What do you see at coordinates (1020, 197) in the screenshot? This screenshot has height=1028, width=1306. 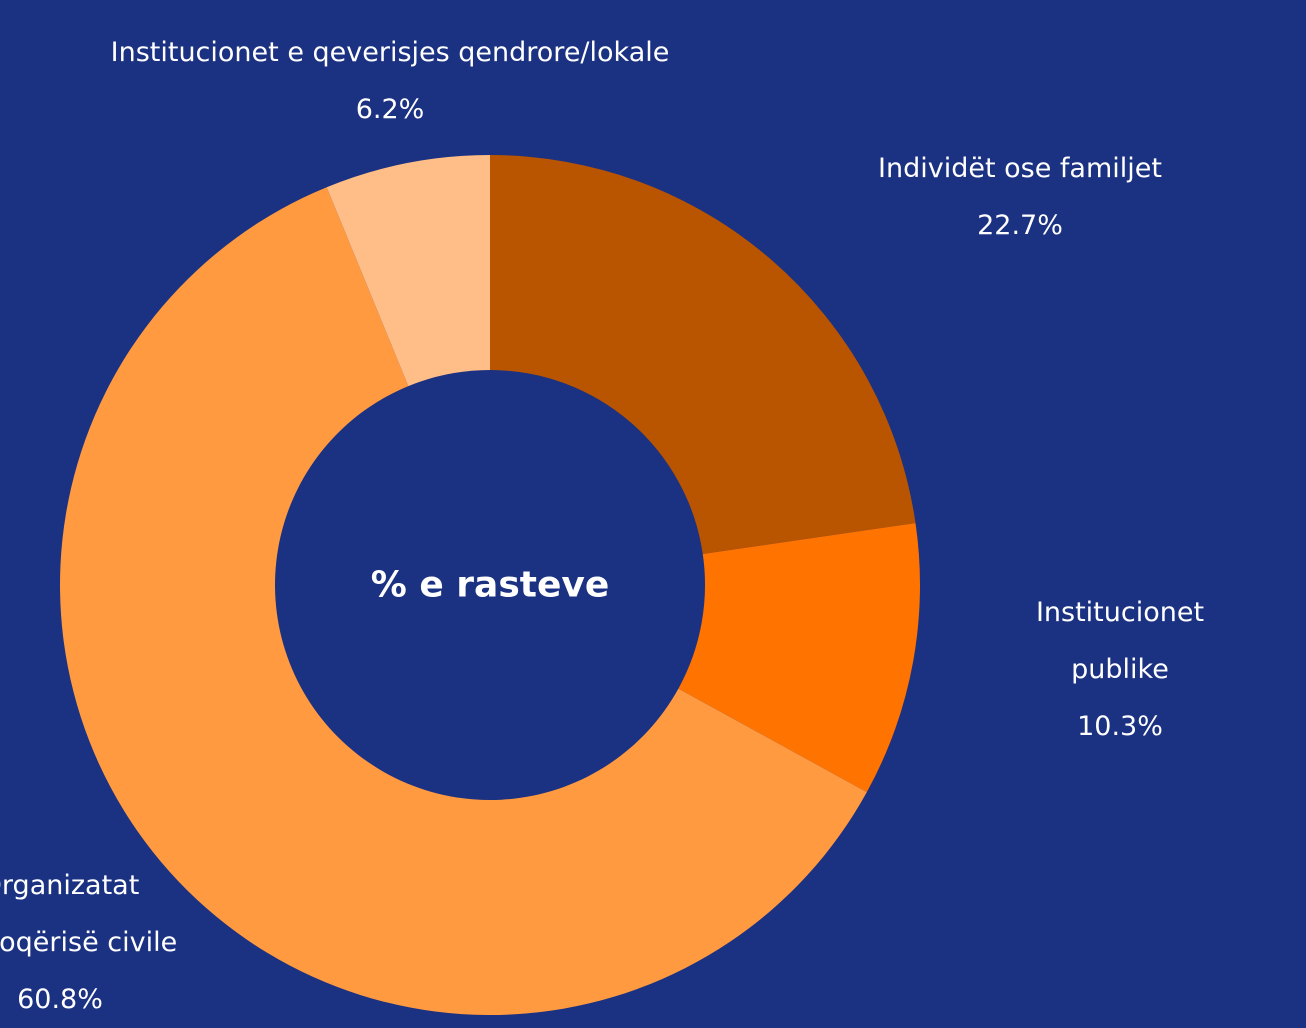 I see `slice-label: Individët ose familjet 22.7%` at bounding box center [1020, 197].